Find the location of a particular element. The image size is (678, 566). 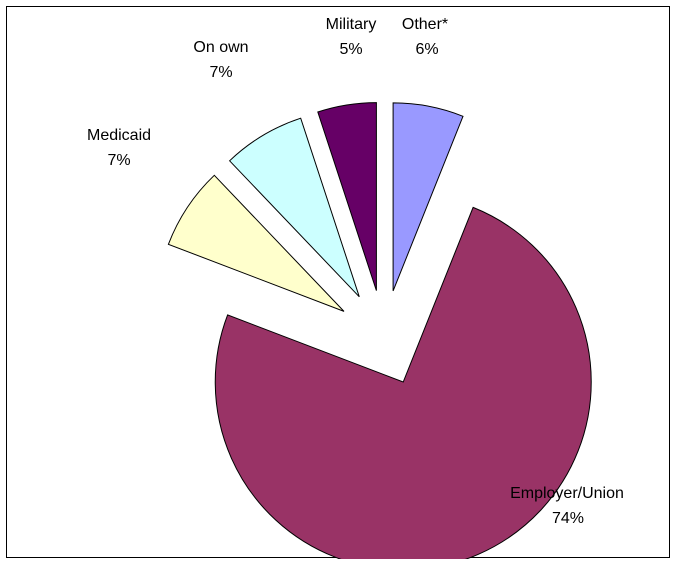

label-other-pct: 6% is located at coordinates (426, 49).